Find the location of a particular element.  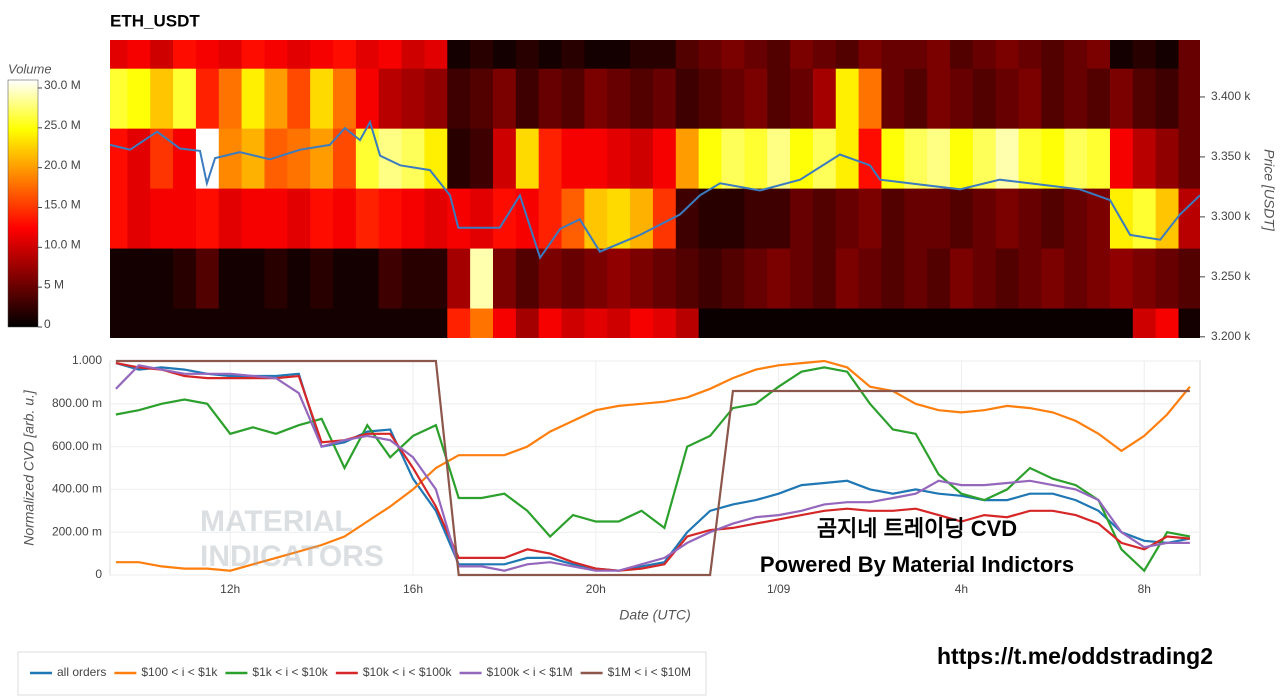

overlay-subtitle: Powered By Material Indictors is located at coordinates (917, 564).